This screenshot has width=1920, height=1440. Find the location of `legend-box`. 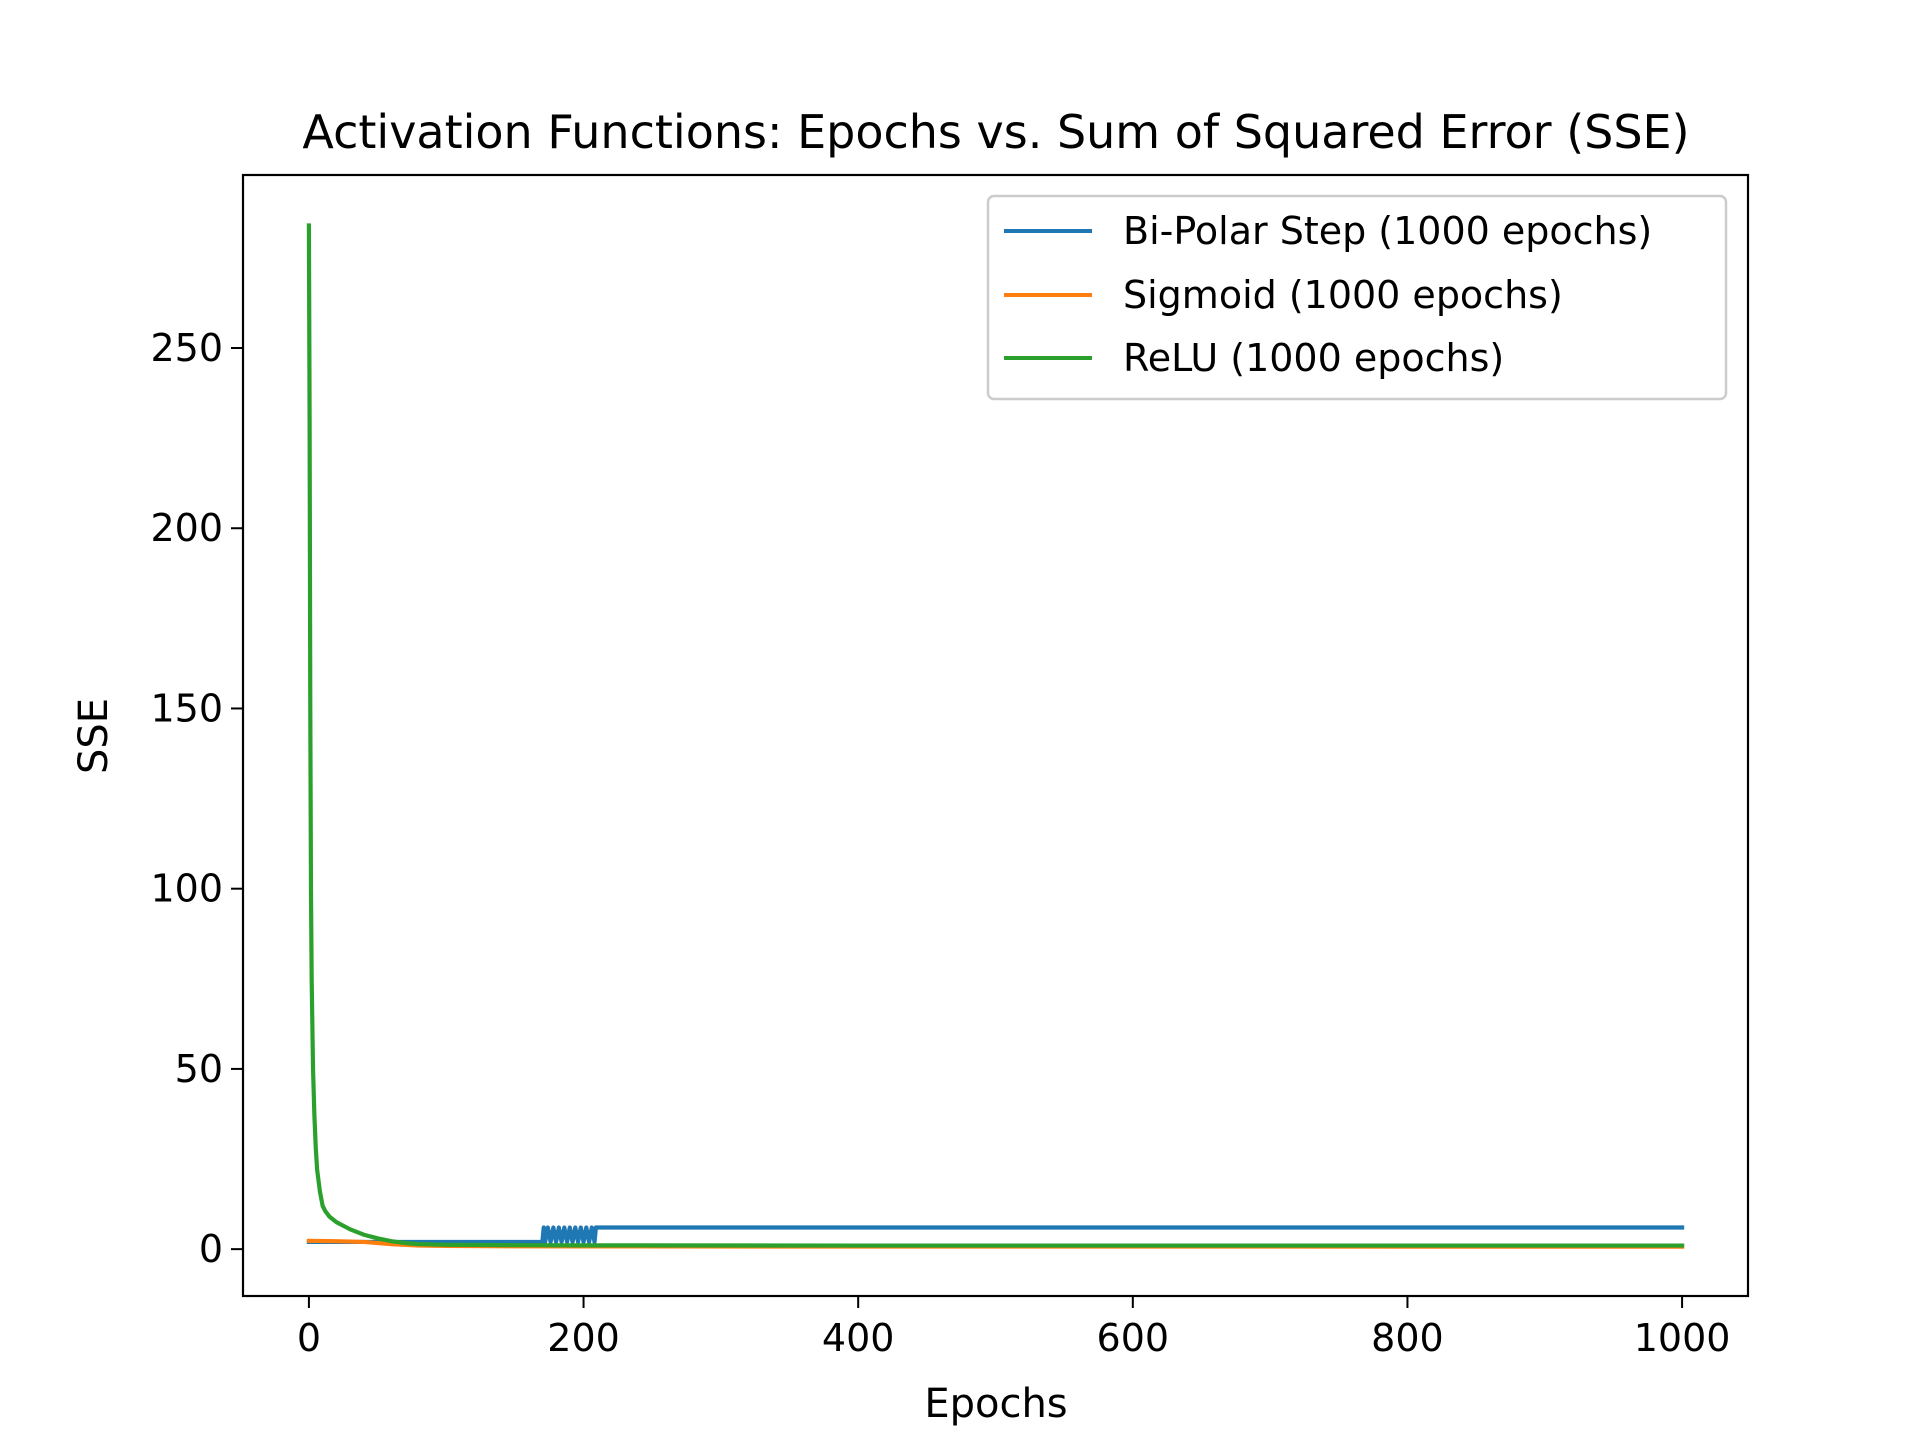

legend-box is located at coordinates (1357, 297).